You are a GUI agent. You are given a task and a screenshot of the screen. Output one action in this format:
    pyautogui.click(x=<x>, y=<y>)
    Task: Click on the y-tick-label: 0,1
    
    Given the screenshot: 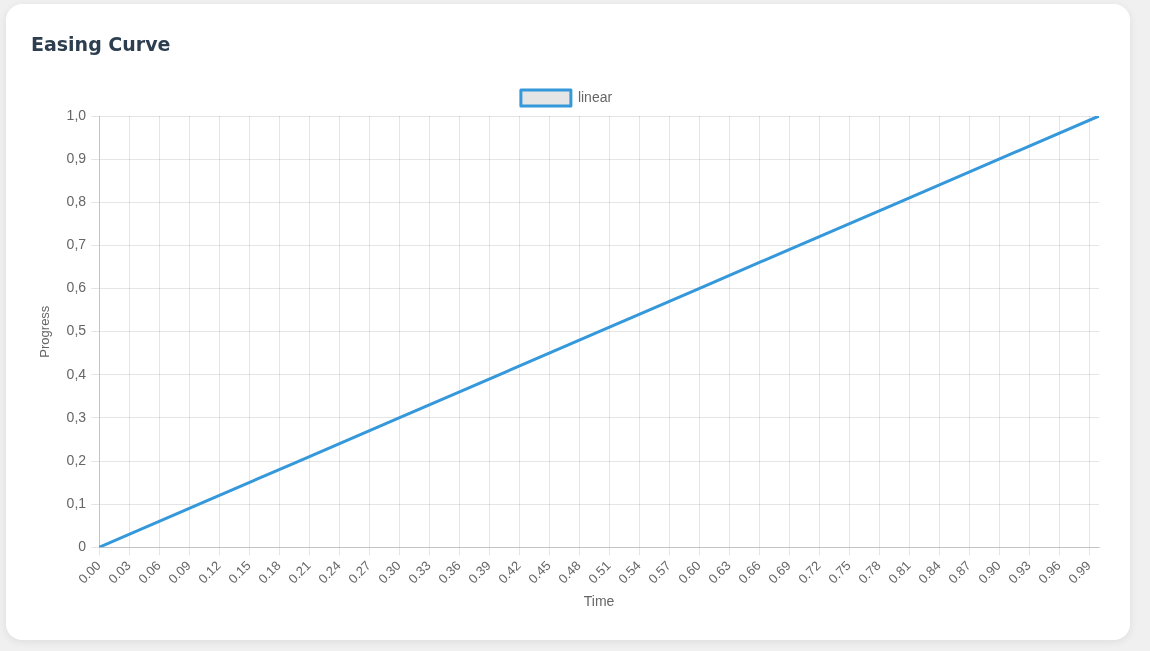 What is the action you would take?
    pyautogui.click(x=76, y=503)
    